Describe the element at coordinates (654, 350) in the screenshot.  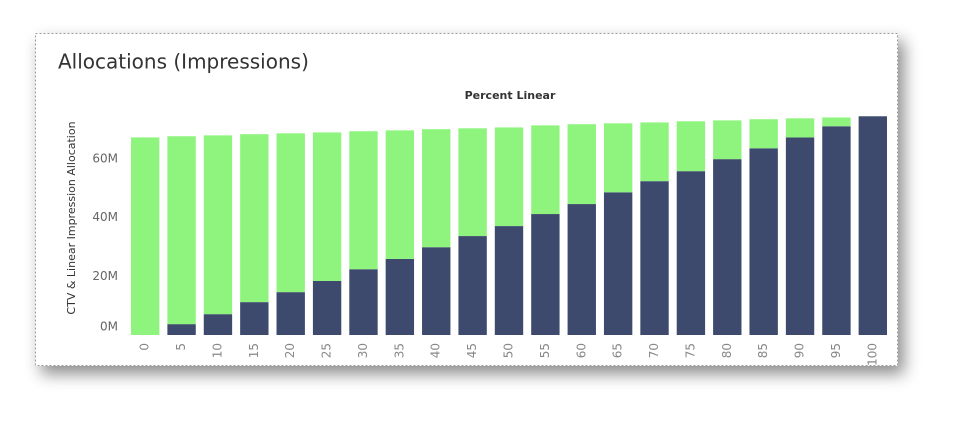
I see `x-tick-label: 70` at that location.